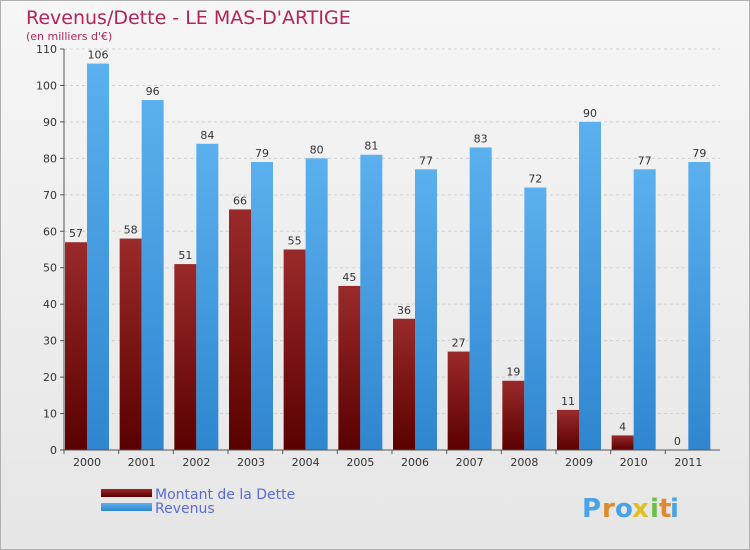 The image size is (750, 550). I want to click on data-label-revenus: 106, so click(98, 55).